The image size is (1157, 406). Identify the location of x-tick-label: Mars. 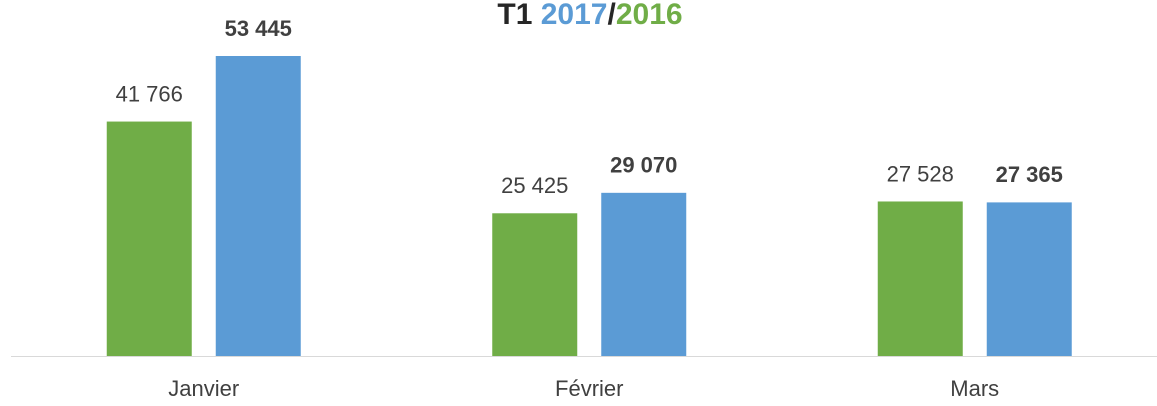
(974, 388).